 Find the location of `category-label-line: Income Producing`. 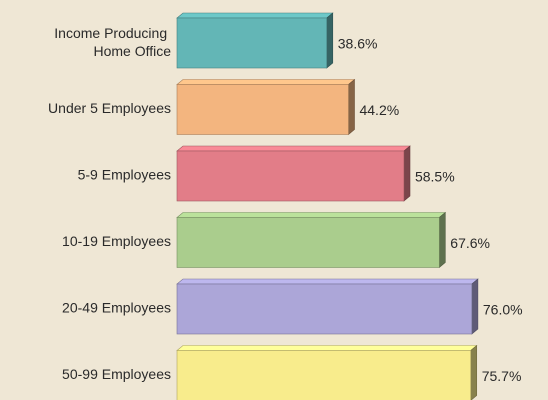

category-label-line: Income Producing is located at coordinates (112, 33).